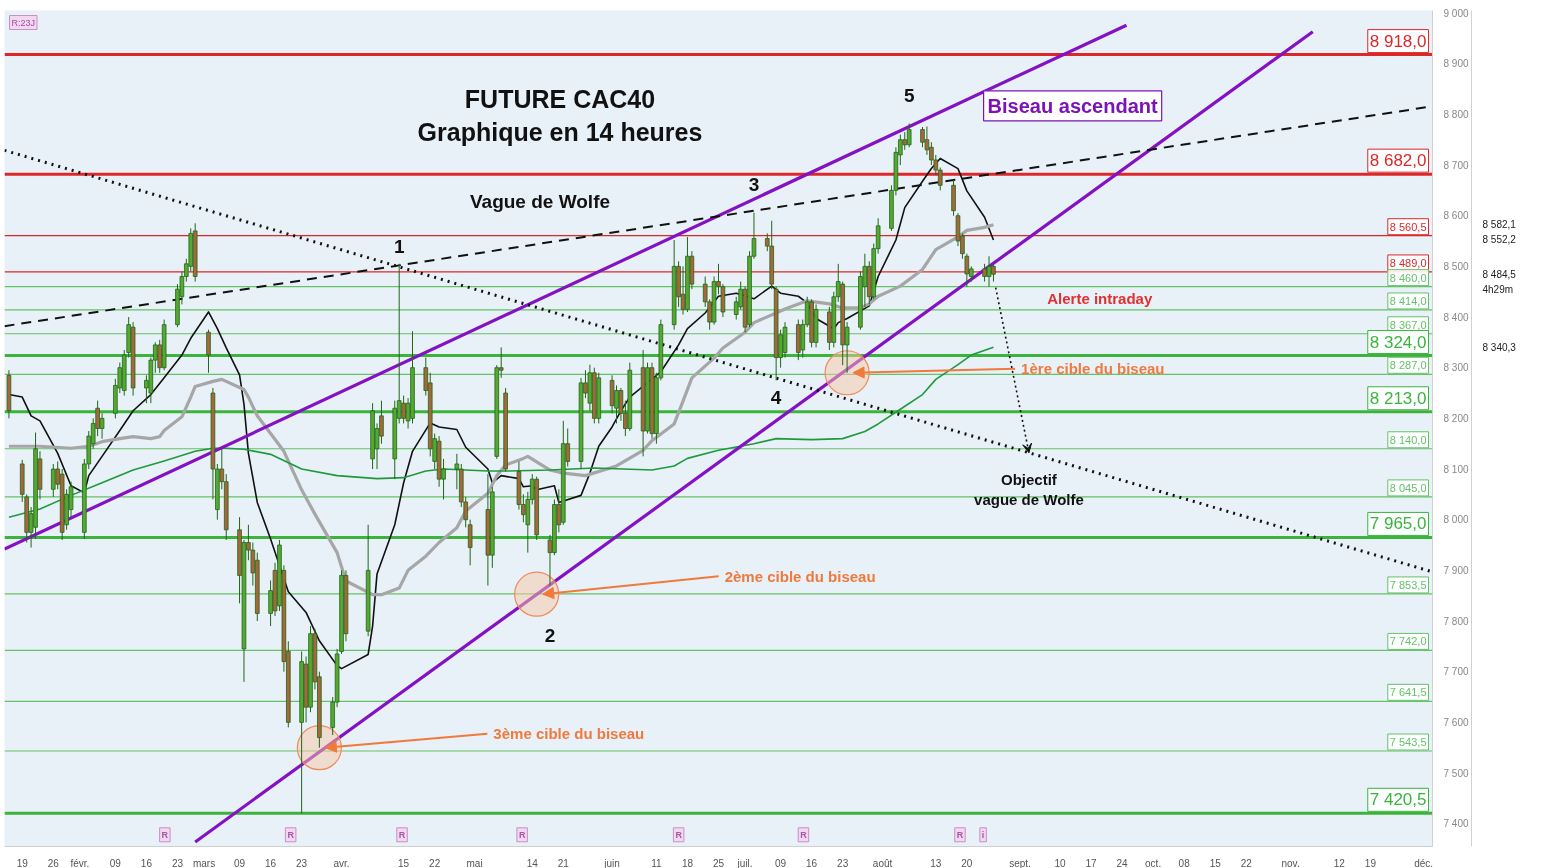 This screenshot has width=1542, height=868. I want to click on y-tick-label: 7 400, so click(1456, 824).